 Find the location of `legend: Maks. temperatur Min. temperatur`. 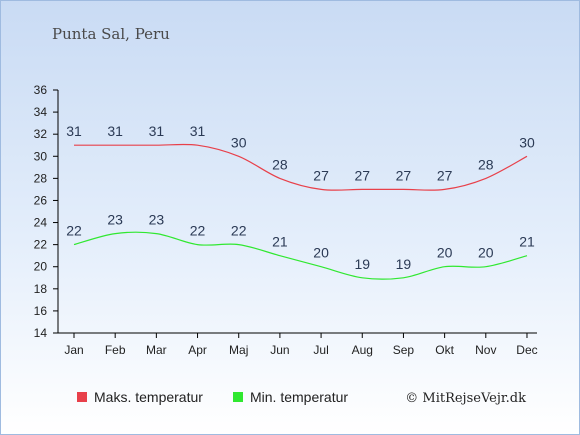

legend: Maks. temperatur Min. temperatur is located at coordinates (212, 397).